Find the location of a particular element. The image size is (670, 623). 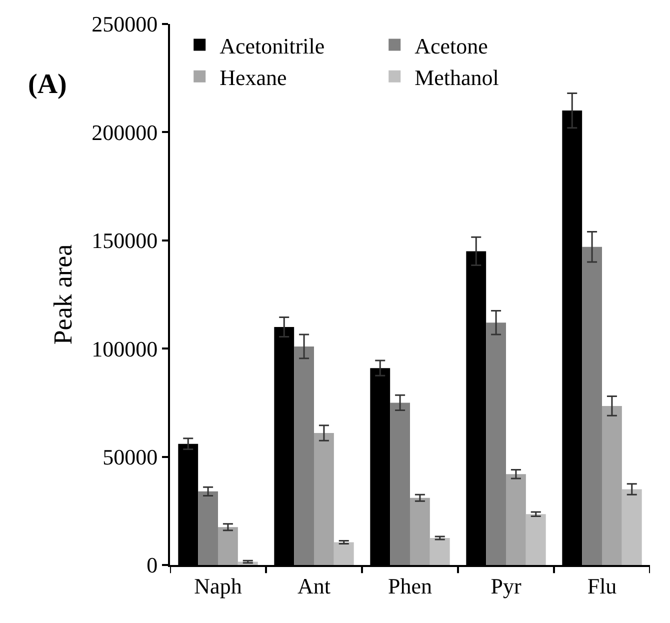

x-tick-label: Naph is located at coordinates (218, 585).